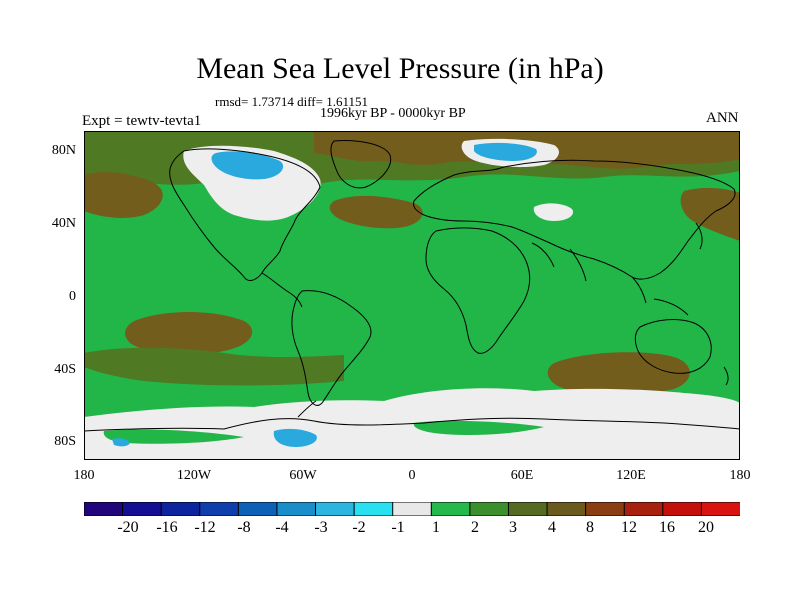 The width and height of the screenshot is (800, 600). What do you see at coordinates (393, 113) in the screenshot?
I see `period-text: 1996kyr BP - 0000kyr BP` at bounding box center [393, 113].